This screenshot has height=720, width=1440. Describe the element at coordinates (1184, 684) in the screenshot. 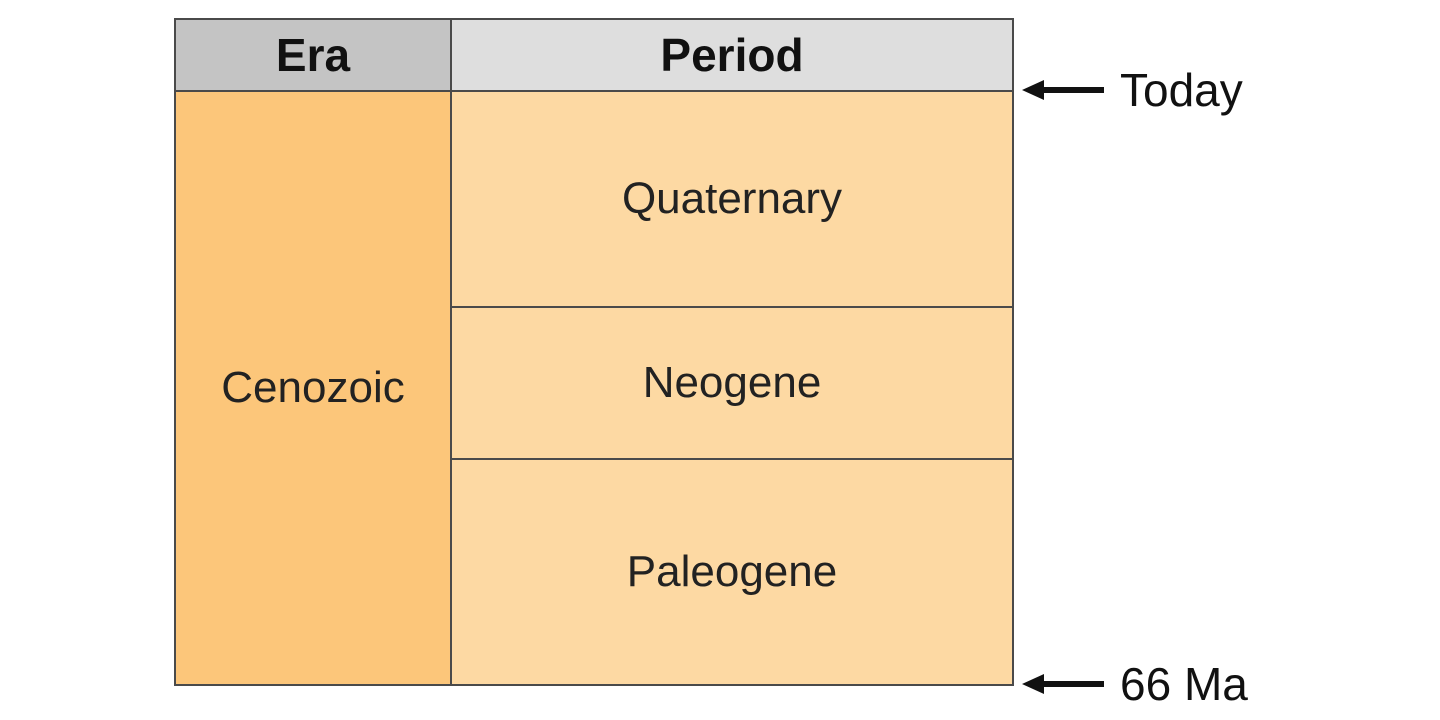

I see `66-ma-label: 66 Ma` at that location.